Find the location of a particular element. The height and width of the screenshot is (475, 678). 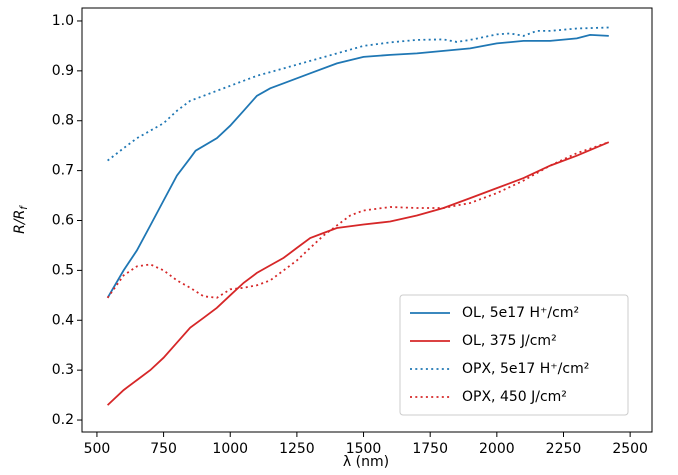

x-tick-label: 1000 is located at coordinates (230, 449).